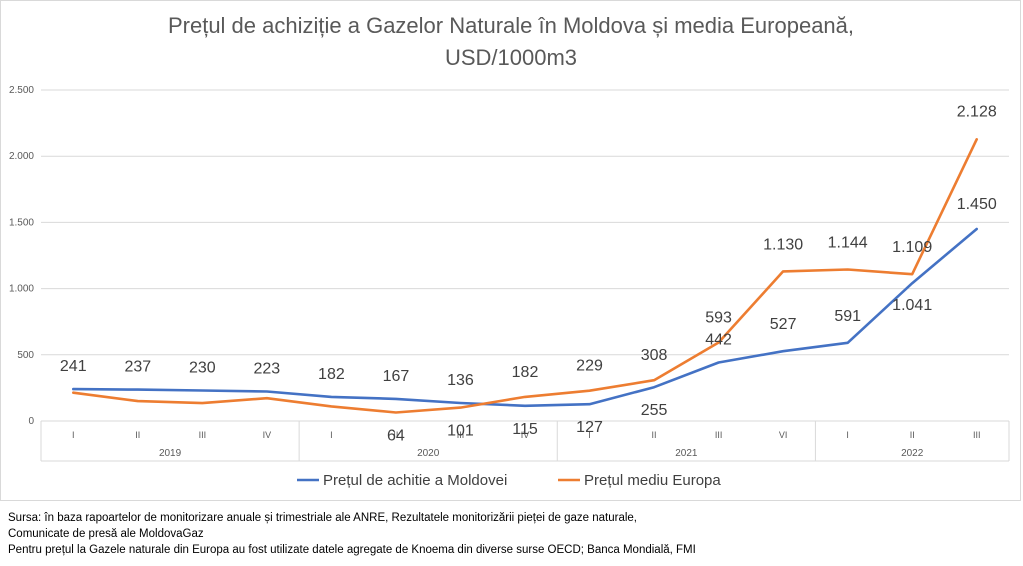 This screenshot has width=1023, height=566. Describe the element at coordinates (912, 305) in the screenshot. I see `data-label: 1.041` at that location.